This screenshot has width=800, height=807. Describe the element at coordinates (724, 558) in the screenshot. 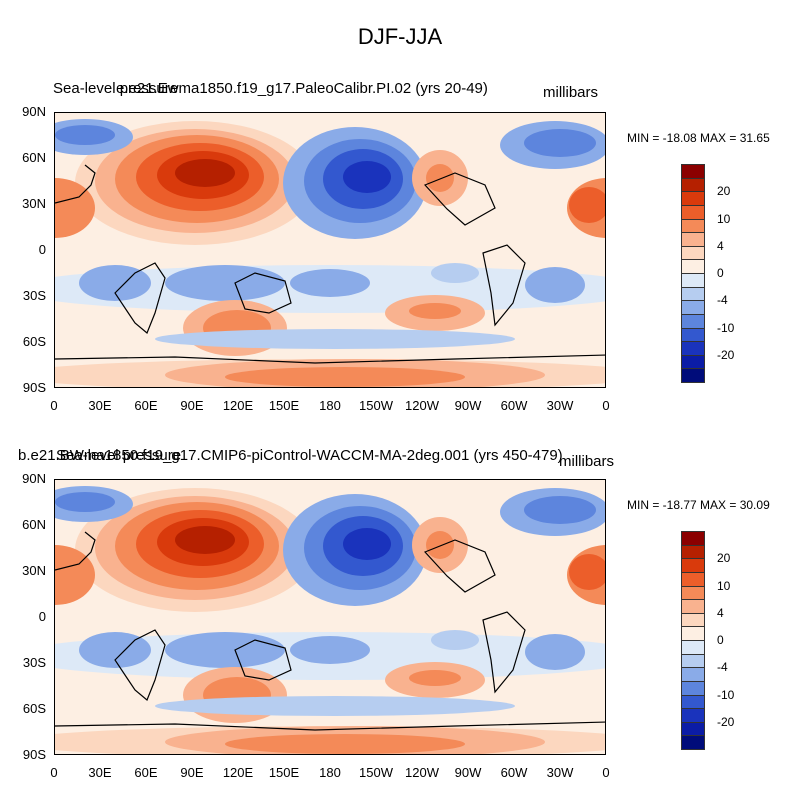

I see `colorbar-label: 20` at that location.